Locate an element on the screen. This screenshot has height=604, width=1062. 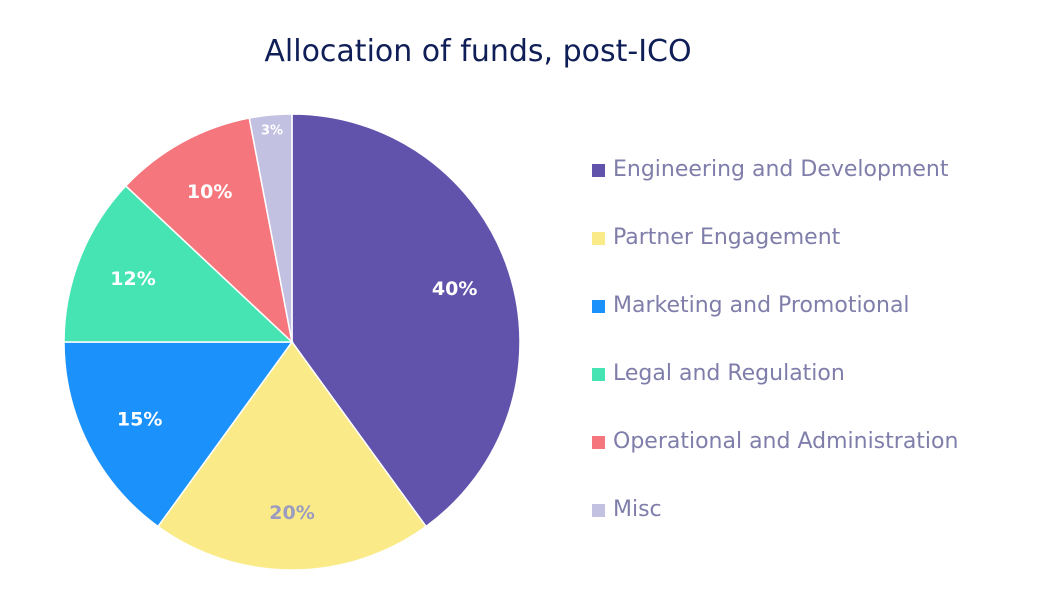
slice-value-label: 12% is located at coordinates (132, 279).